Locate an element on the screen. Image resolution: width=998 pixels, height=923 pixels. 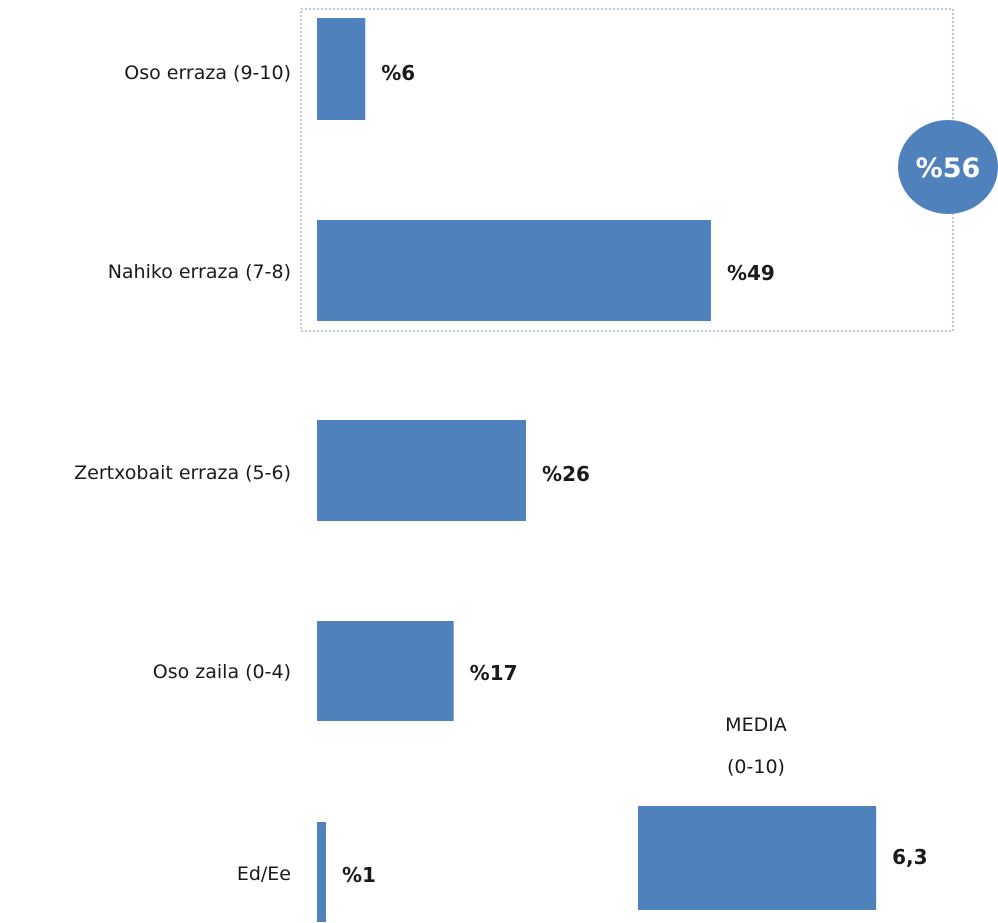
value-label-zertxobait-erraza: %26 is located at coordinates (566, 474).